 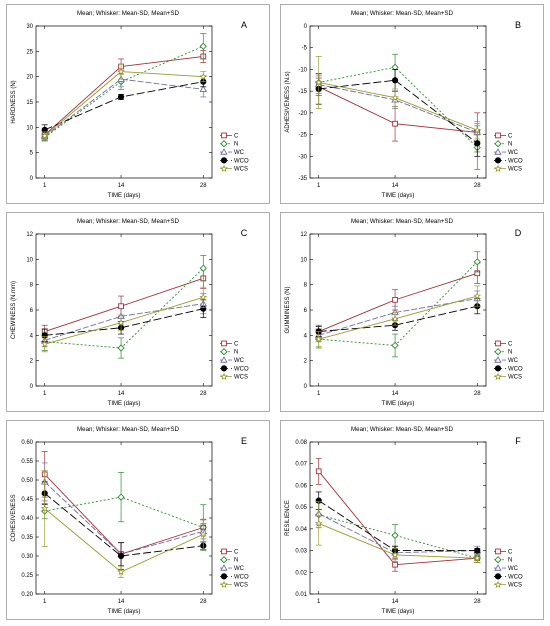 I want to click on y-tick-label: 4, so click(x=32, y=336).